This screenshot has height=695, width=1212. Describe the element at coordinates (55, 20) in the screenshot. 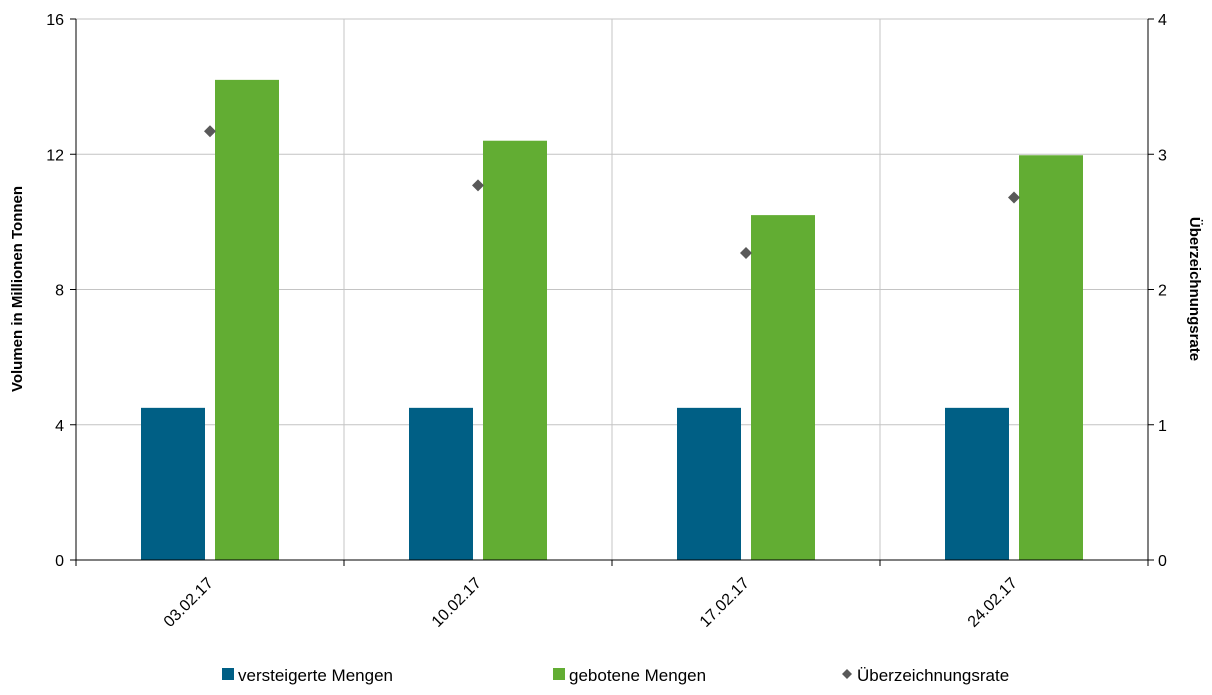

I see `y-tick-label: 16` at that location.